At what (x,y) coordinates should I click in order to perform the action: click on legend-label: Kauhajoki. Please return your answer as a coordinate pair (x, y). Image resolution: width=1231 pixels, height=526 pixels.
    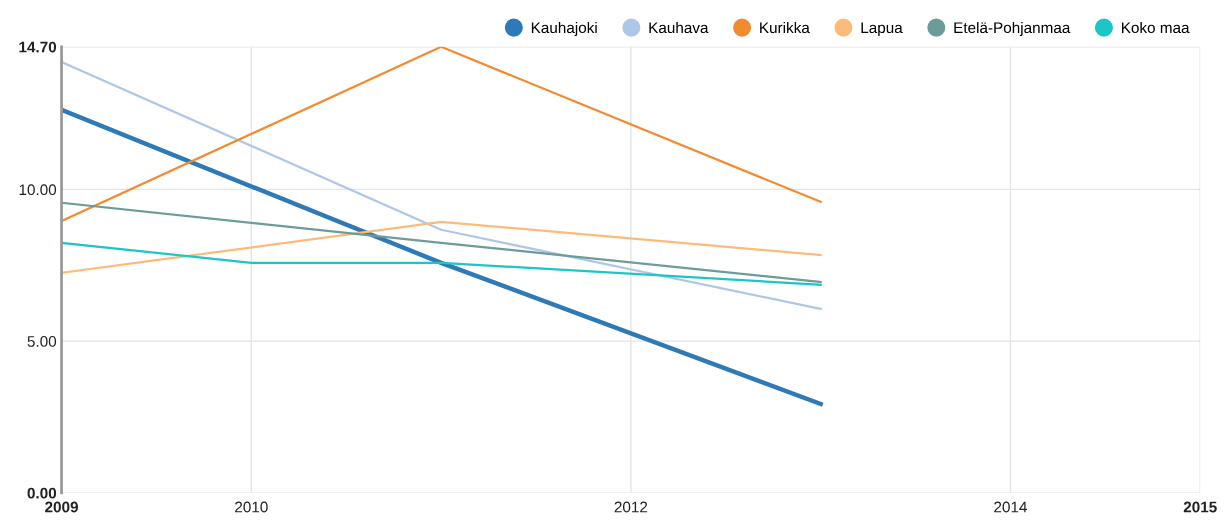
    Looking at the image, I should click on (564, 29).